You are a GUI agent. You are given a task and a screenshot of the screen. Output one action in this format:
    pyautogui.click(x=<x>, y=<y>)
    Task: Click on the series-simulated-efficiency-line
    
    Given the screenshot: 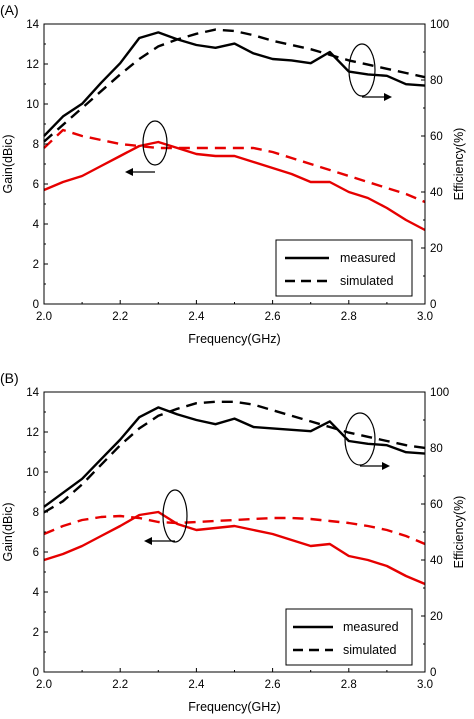 What is the action you would take?
    pyautogui.click(x=234, y=457)
    